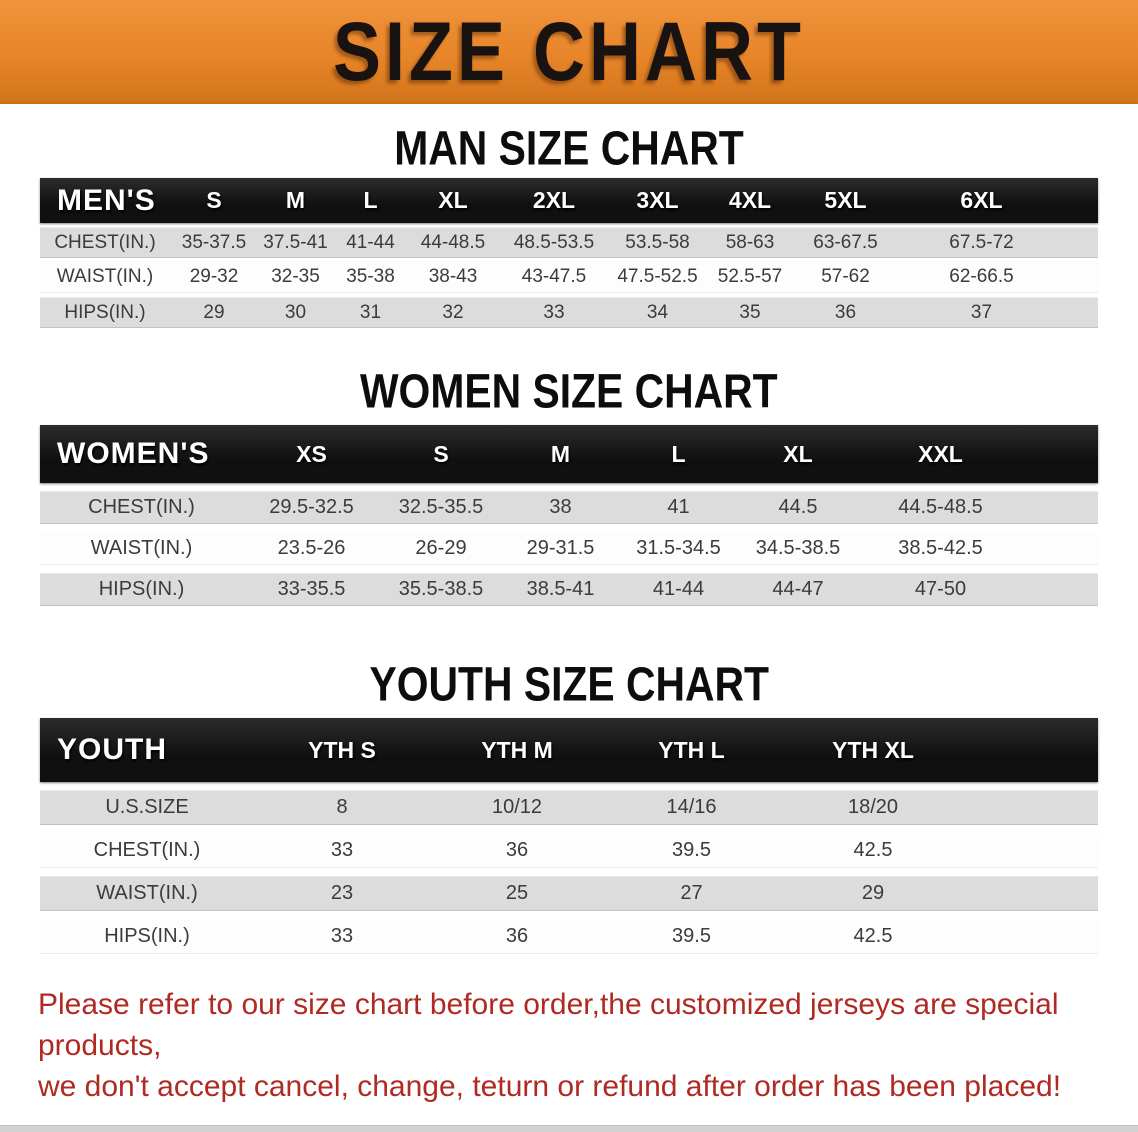 The image size is (1138, 1132). Describe the element at coordinates (342, 807) in the screenshot. I see `size-value-cell: 8` at that location.